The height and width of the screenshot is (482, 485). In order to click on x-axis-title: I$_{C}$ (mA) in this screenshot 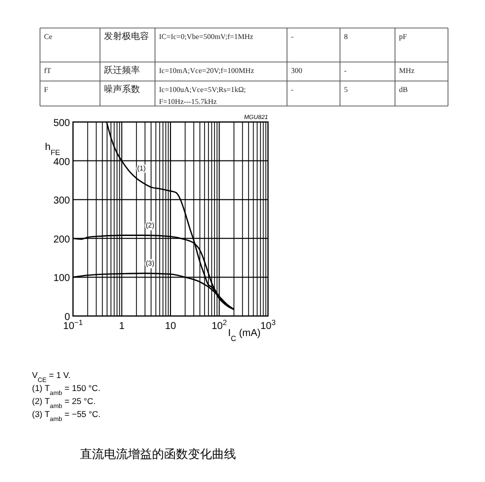, I will do `click(244, 335)`.